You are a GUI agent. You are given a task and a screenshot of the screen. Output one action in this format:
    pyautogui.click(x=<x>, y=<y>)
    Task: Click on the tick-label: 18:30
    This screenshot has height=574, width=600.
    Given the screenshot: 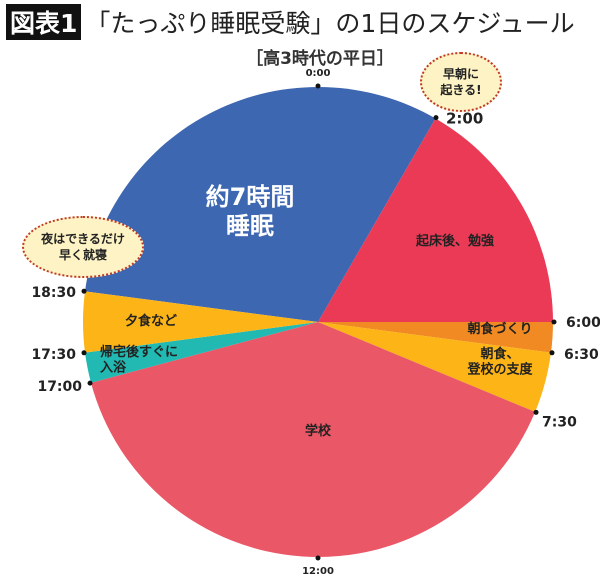 What is the action you would take?
    pyautogui.click(x=53, y=293)
    